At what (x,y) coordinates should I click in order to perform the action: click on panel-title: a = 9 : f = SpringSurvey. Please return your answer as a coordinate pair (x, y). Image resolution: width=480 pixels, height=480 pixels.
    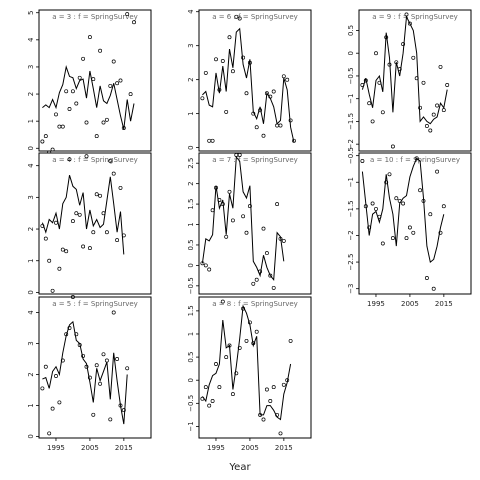
    Looking at the image, I should click on (415, 17).